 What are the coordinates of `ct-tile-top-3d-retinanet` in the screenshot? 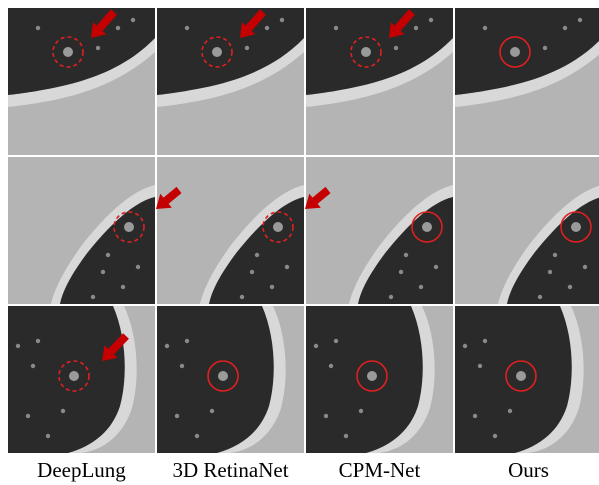 It's located at (230, 81).